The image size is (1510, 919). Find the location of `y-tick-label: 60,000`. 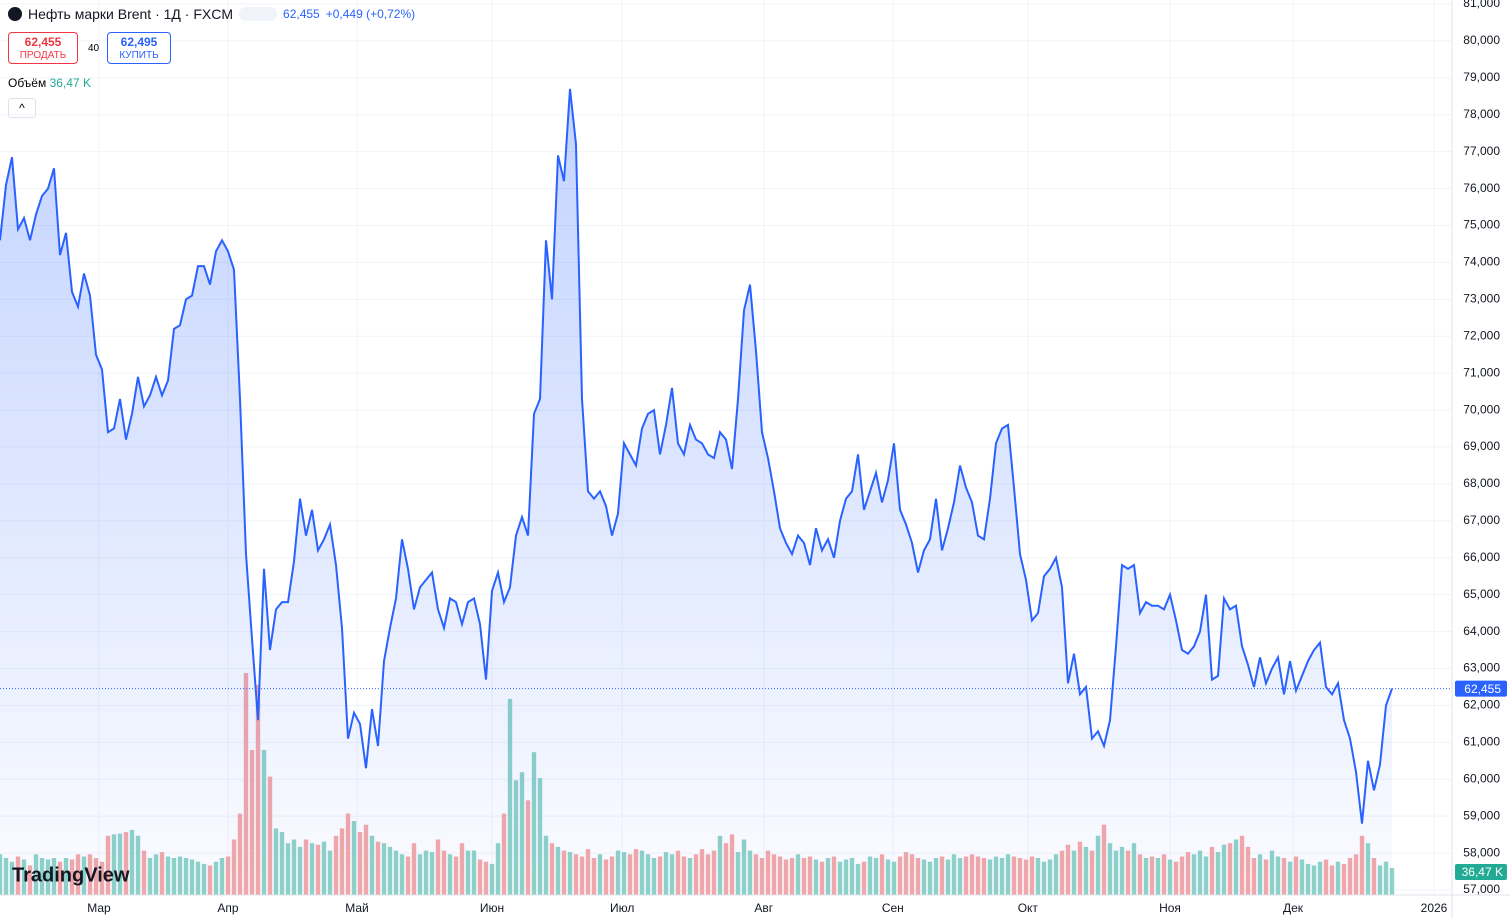

y-tick-label: 60,000 is located at coordinates (1481, 778).